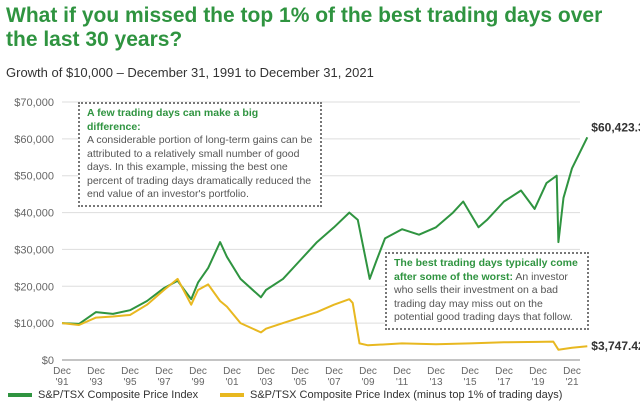 This screenshot has height=406, width=640. I want to click on x-tick-label: '15, so click(469, 382).